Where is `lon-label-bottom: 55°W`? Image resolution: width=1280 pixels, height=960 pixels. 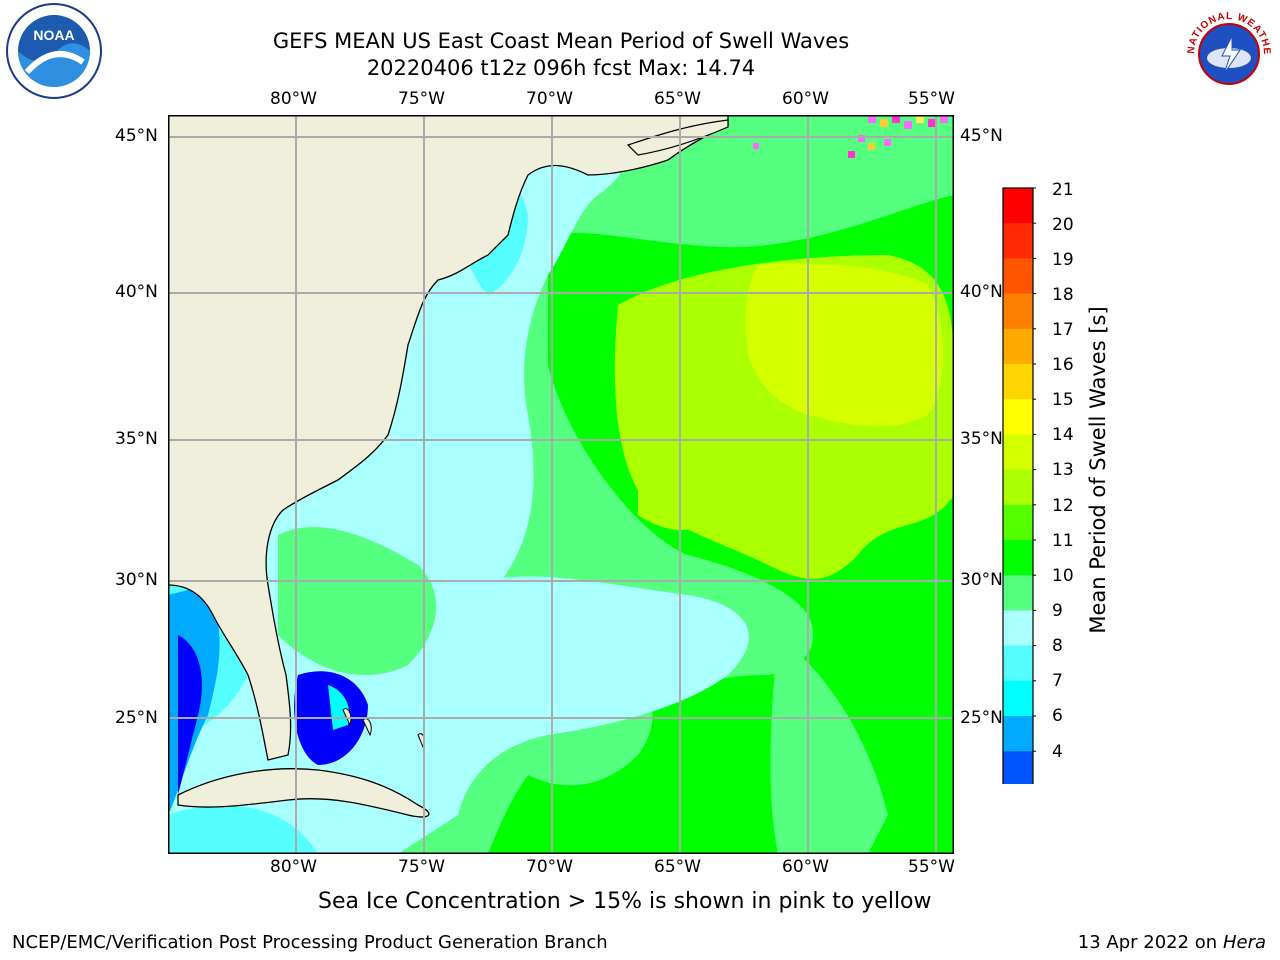 lon-label-bottom: 55°W is located at coordinates (931, 867).